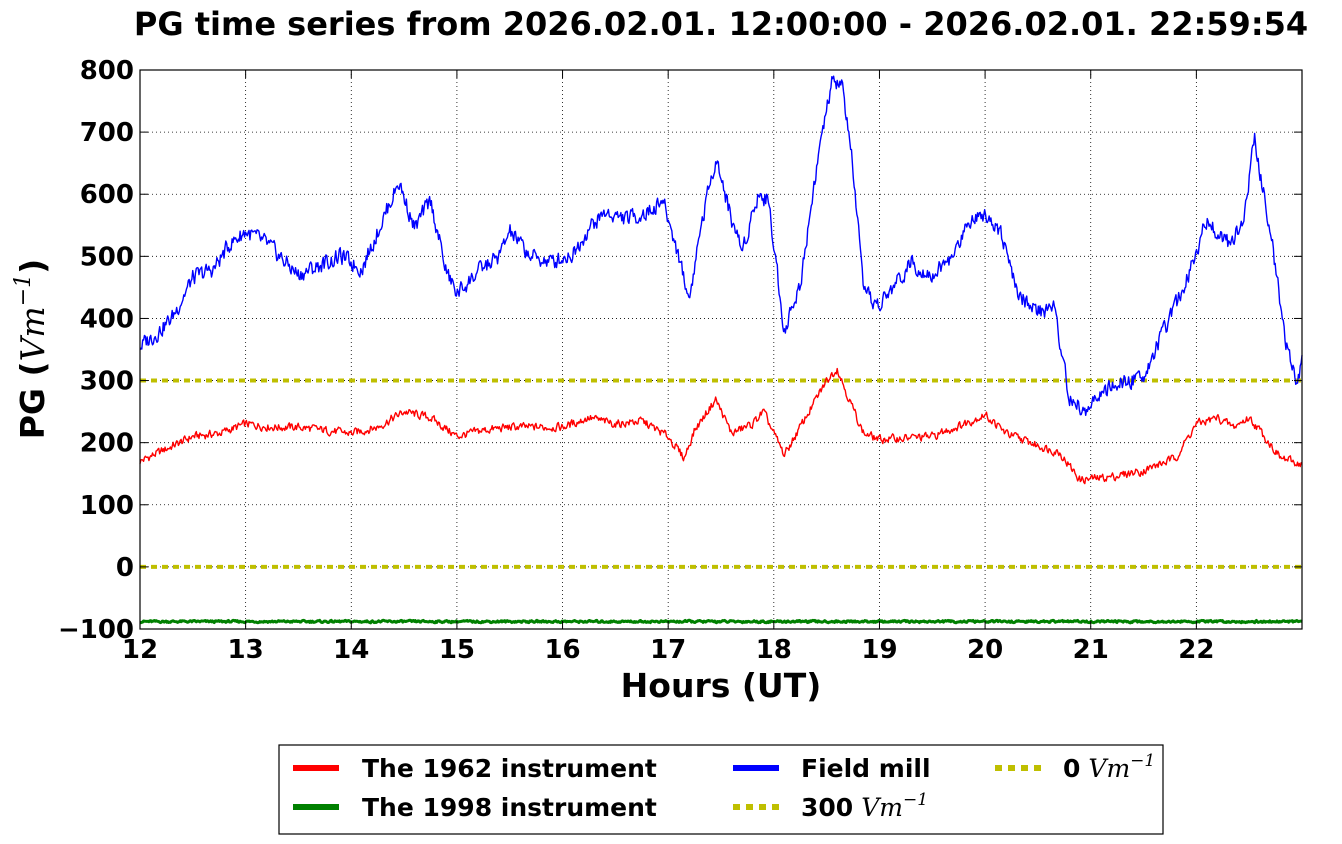 The height and width of the screenshot is (844, 1342). Describe the element at coordinates (107, 257) in the screenshot. I see `y-tick-label: 500` at that location.